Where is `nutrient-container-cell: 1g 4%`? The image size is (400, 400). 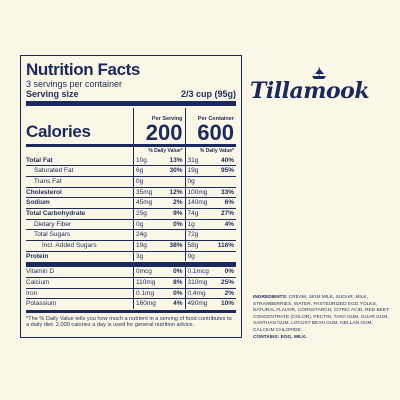 nutrient-container-cell: 1g 4% is located at coordinates (210, 224).